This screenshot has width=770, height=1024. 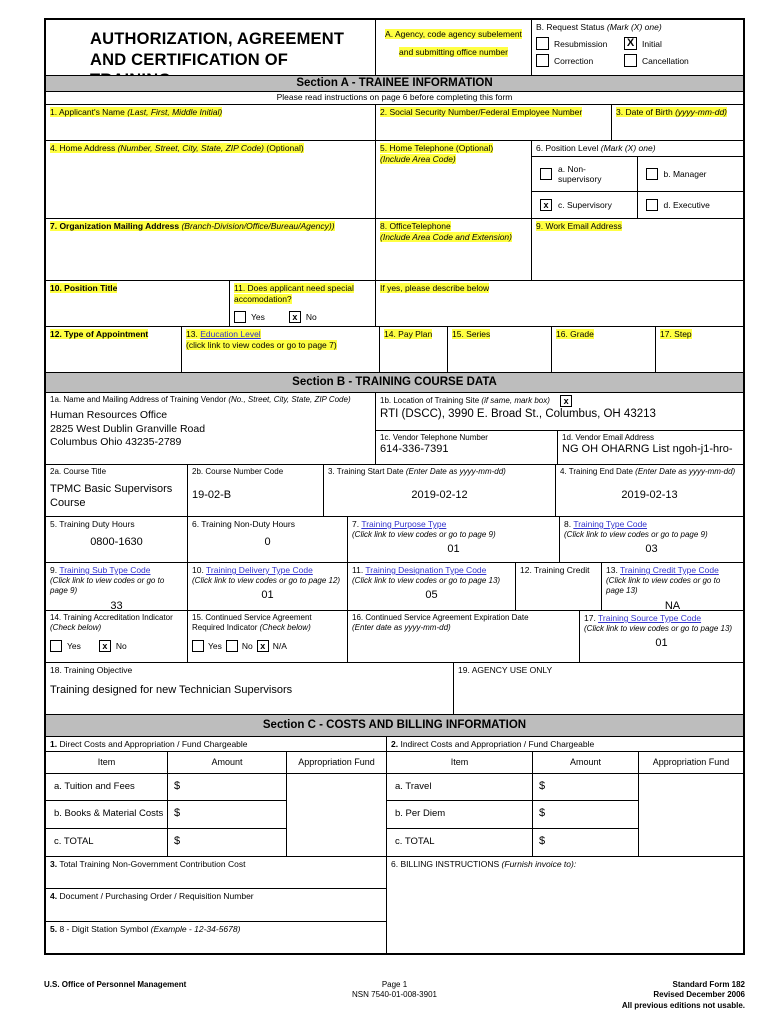 I want to click on appointment-type-input, so click(x=113, y=344).